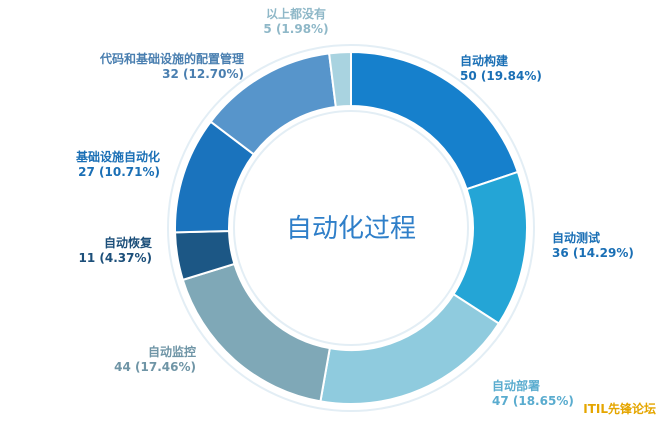 This screenshot has height=423, width=664. Describe the element at coordinates (593, 253) in the screenshot. I see `slice-label-value: 36 (14.29%)` at that location.